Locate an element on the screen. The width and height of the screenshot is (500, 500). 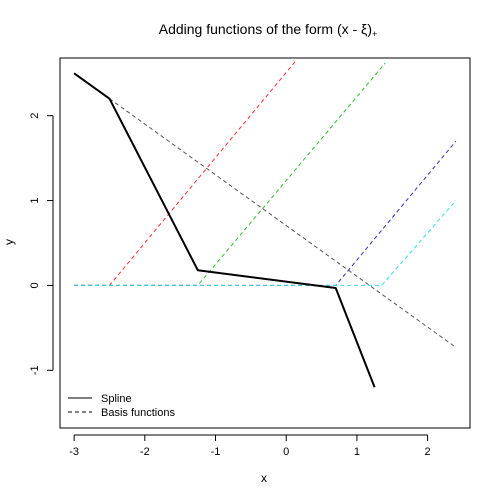
x-tick-label: 2 is located at coordinates (428, 452).